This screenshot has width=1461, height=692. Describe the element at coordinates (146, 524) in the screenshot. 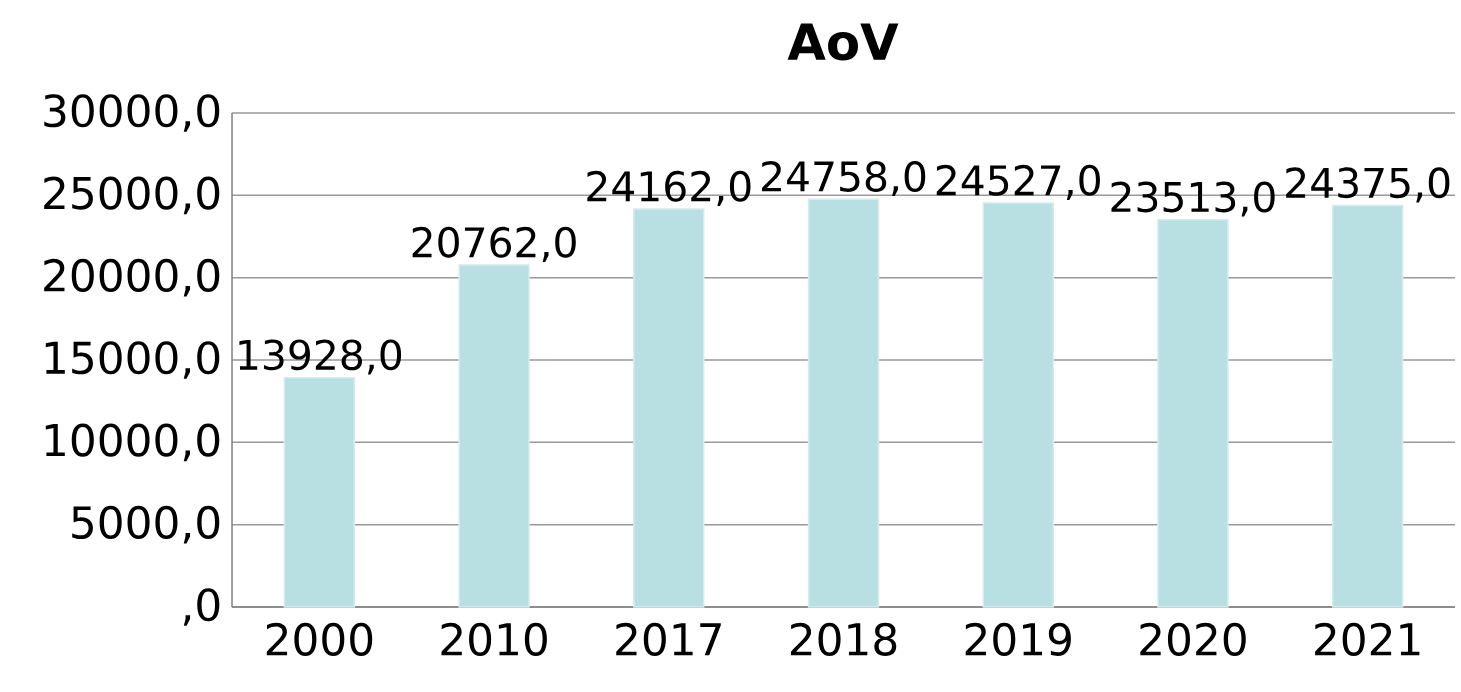

I see `y-tick-label: 5000,0` at that location.